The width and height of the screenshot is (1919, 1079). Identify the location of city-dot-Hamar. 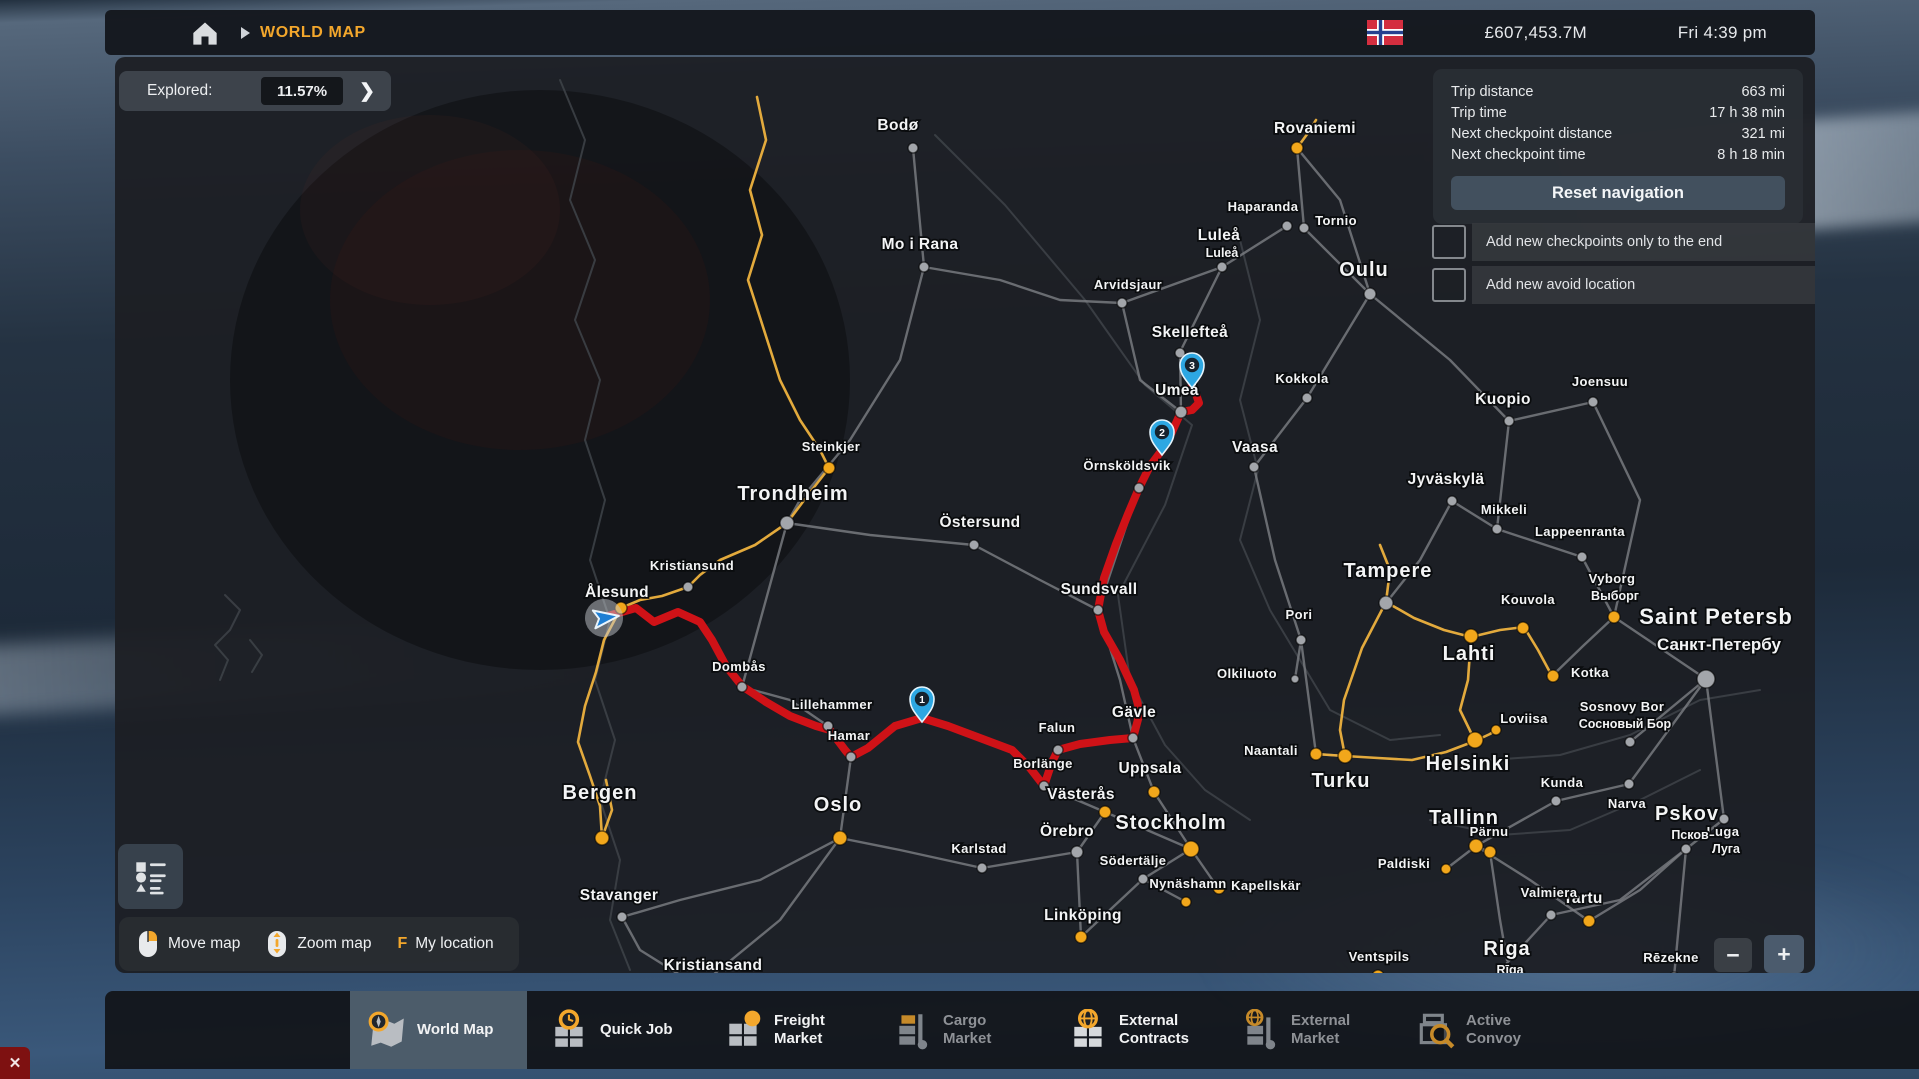
(851, 757).